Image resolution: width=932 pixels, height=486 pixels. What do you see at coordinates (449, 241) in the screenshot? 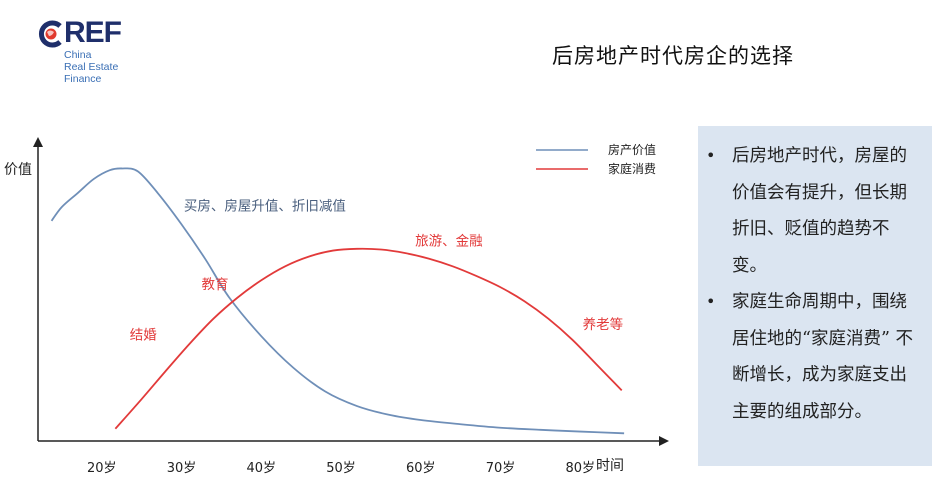
I see `annotation-label: 旅游、金融` at bounding box center [449, 241].